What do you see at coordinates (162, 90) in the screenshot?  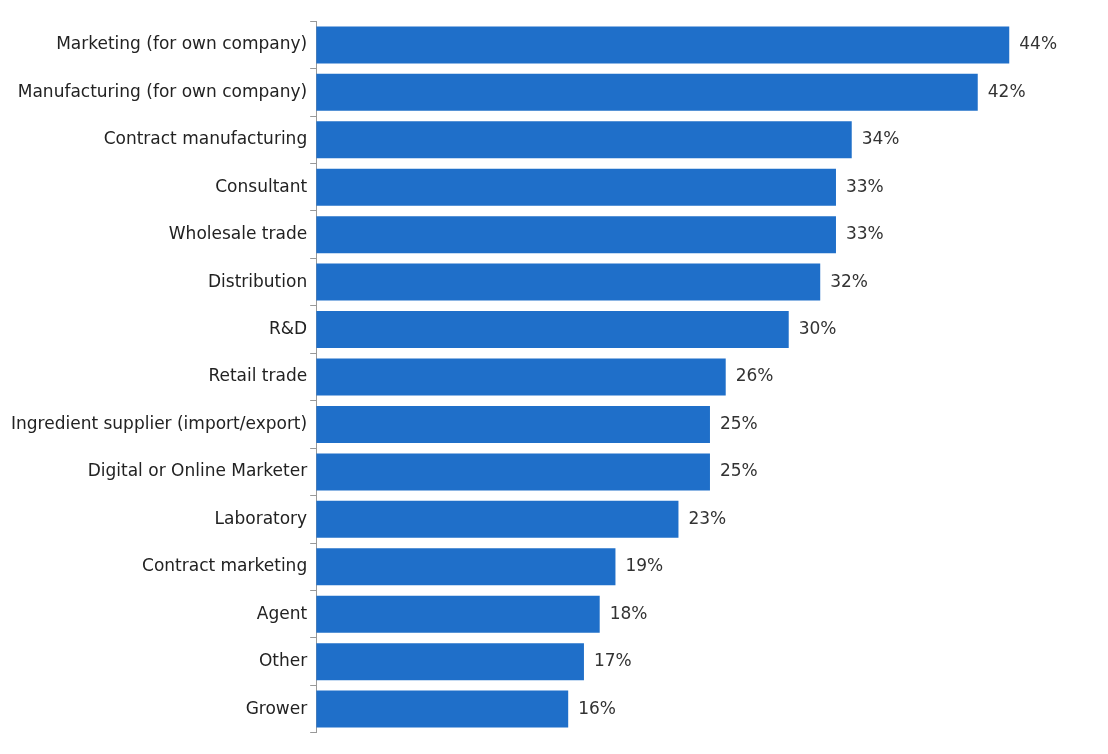 I see `y-tick-label: Manufacturing (for own company)` at bounding box center [162, 90].